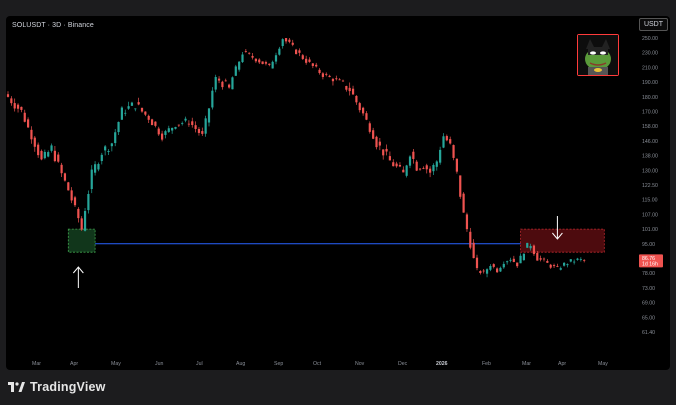 This screenshot has height=405, width=676. What do you see at coordinates (650, 113) in the screenshot?
I see `y-tick-label: 170.00` at bounding box center [650, 113].